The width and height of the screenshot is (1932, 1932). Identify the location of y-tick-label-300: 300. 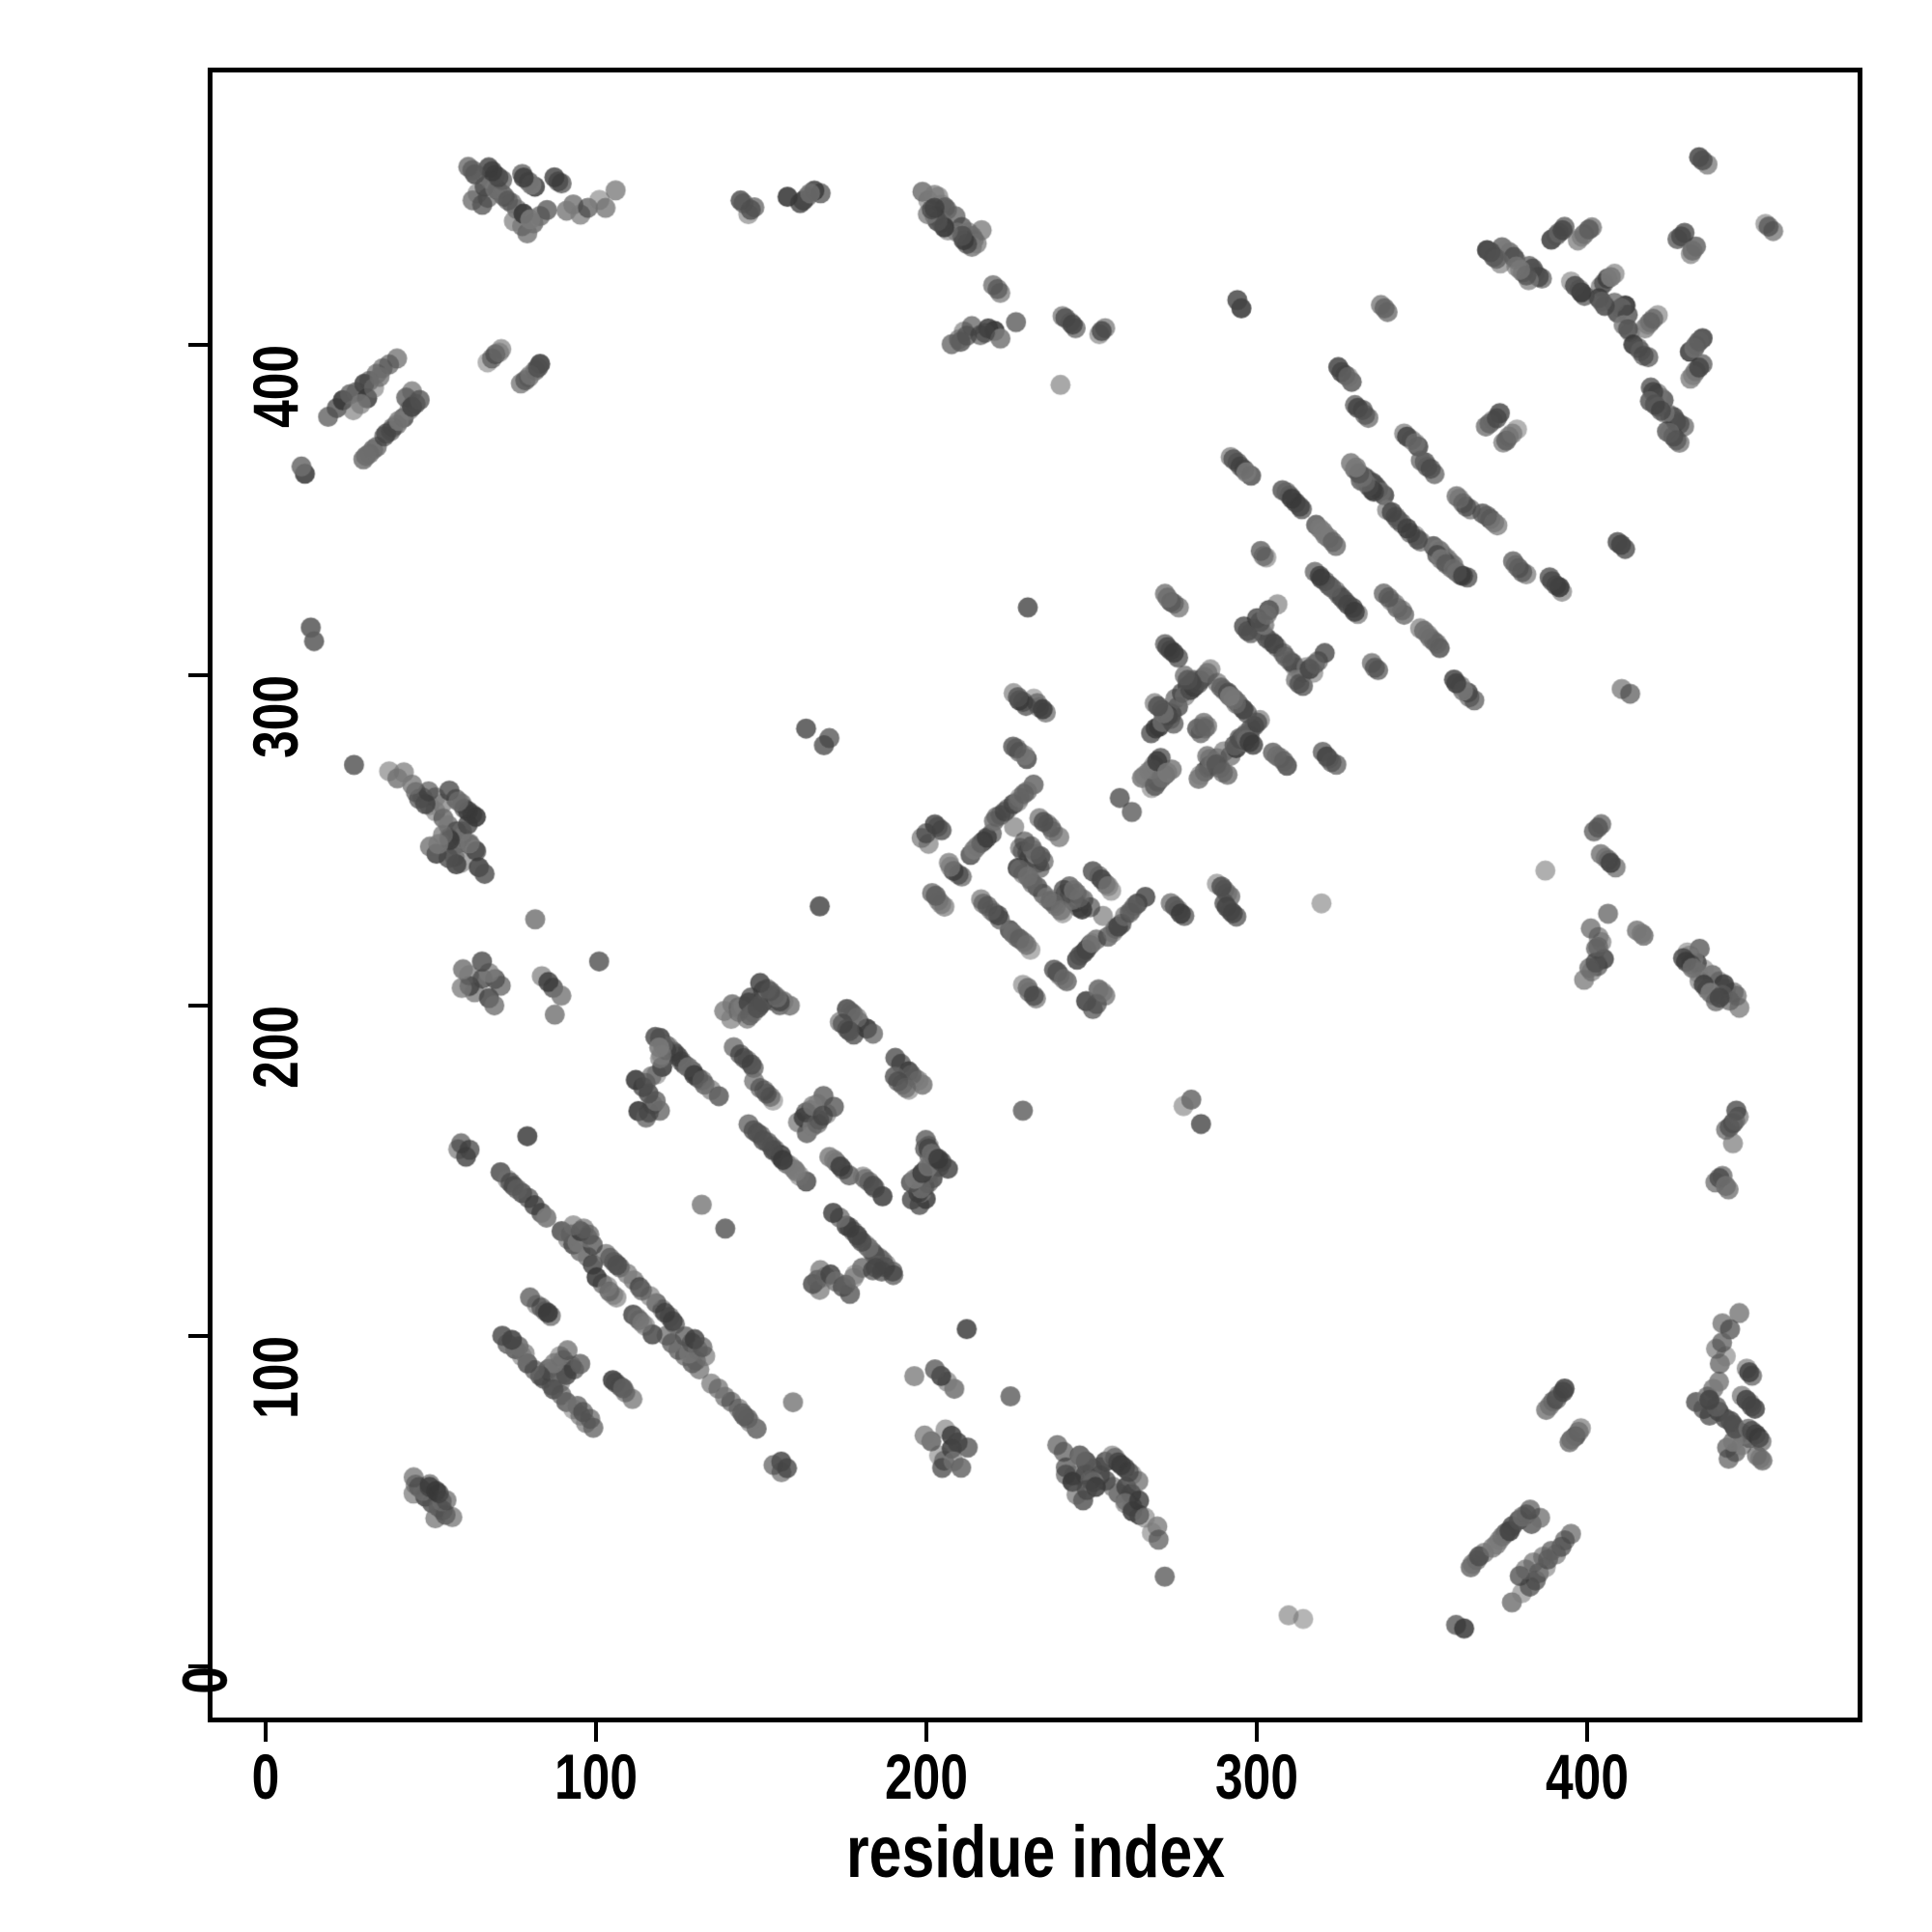
(276, 716).